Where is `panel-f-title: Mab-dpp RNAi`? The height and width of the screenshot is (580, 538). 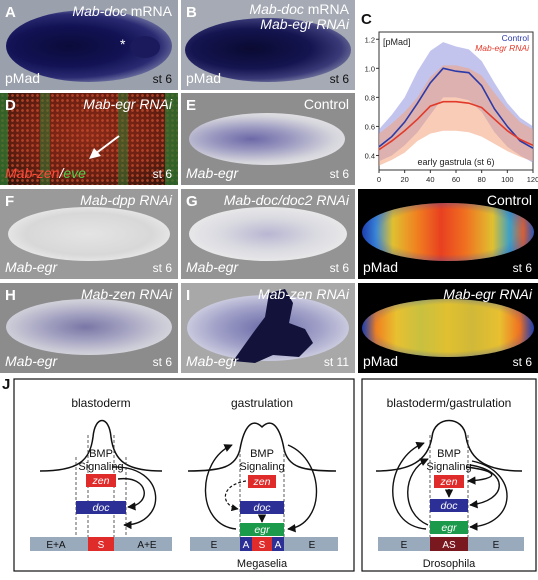
panel-f-title: Mab-dpp RNAi is located at coordinates (126, 200).